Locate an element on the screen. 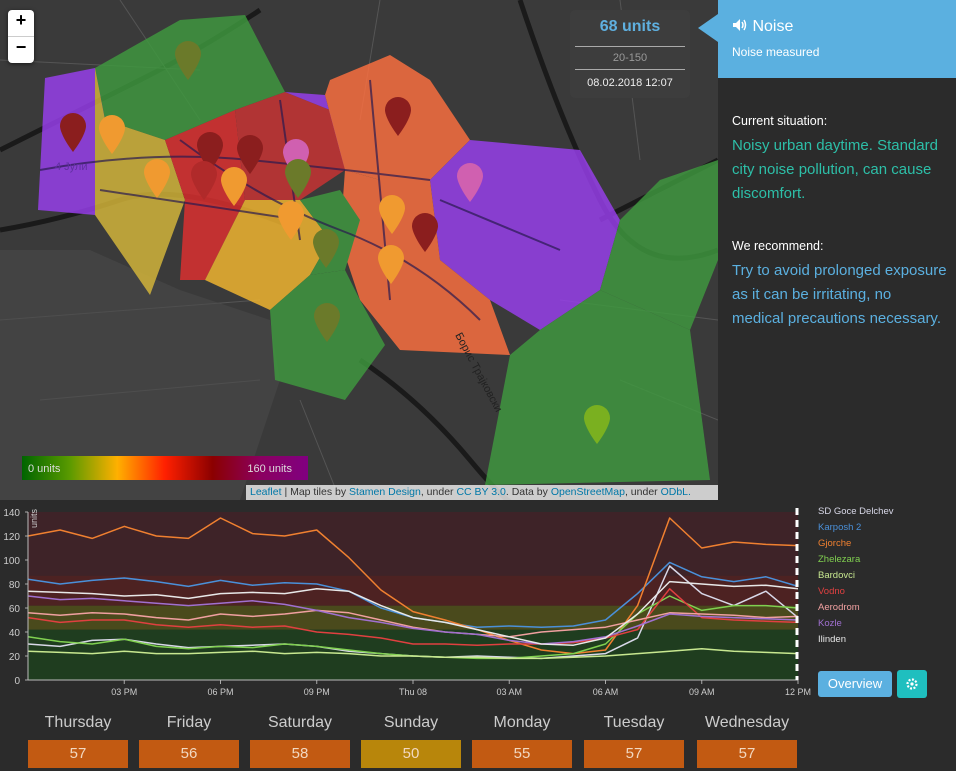 The image size is (956, 771). x-tick-label: 12 PM is located at coordinates (798, 692).